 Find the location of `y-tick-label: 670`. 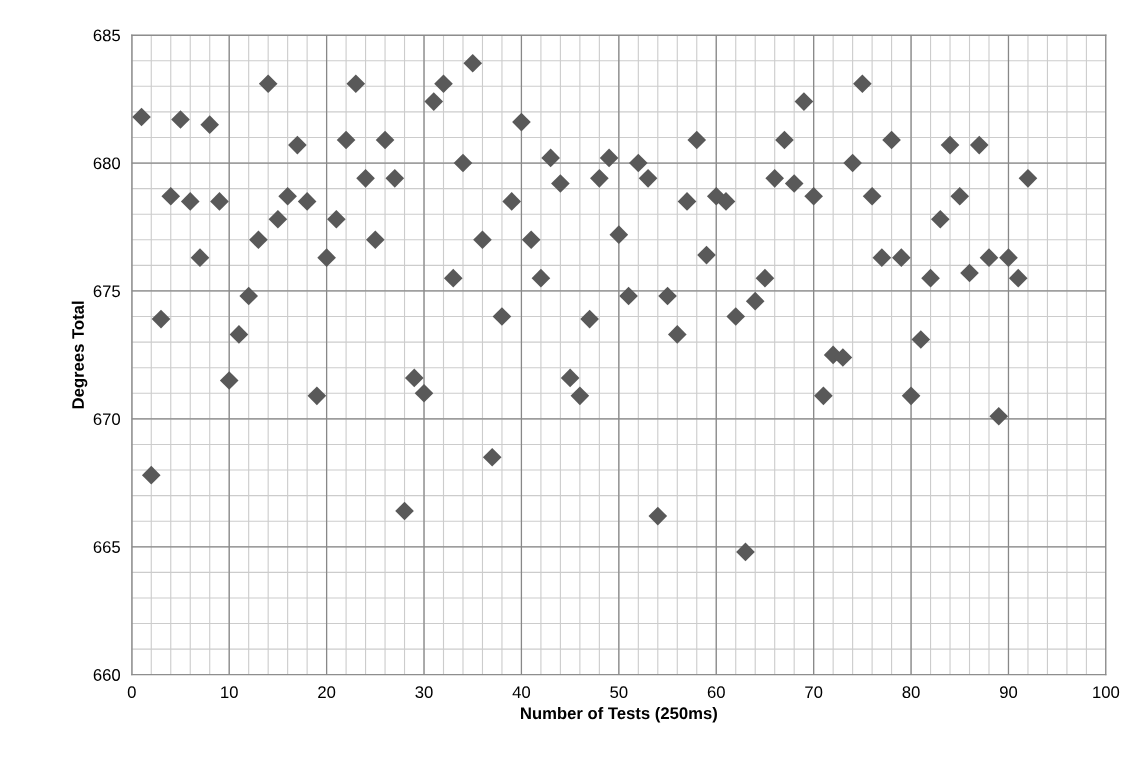

y-tick-label: 670 is located at coordinates (107, 419).